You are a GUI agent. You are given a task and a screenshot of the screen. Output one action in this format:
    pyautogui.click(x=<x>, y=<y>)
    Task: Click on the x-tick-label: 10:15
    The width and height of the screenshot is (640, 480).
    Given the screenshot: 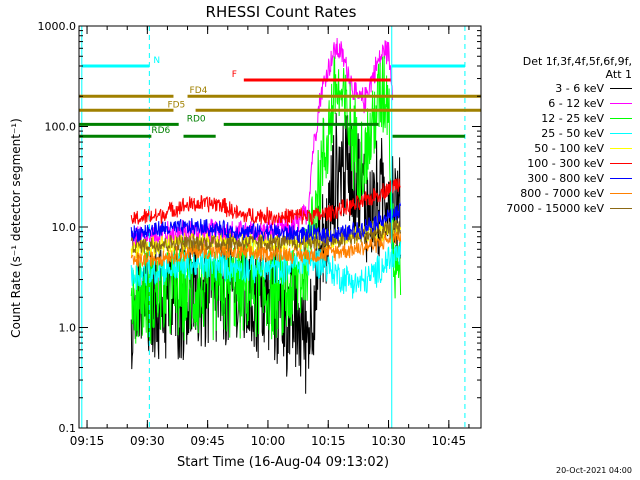 What is the action you would take?
    pyautogui.click(x=328, y=441)
    